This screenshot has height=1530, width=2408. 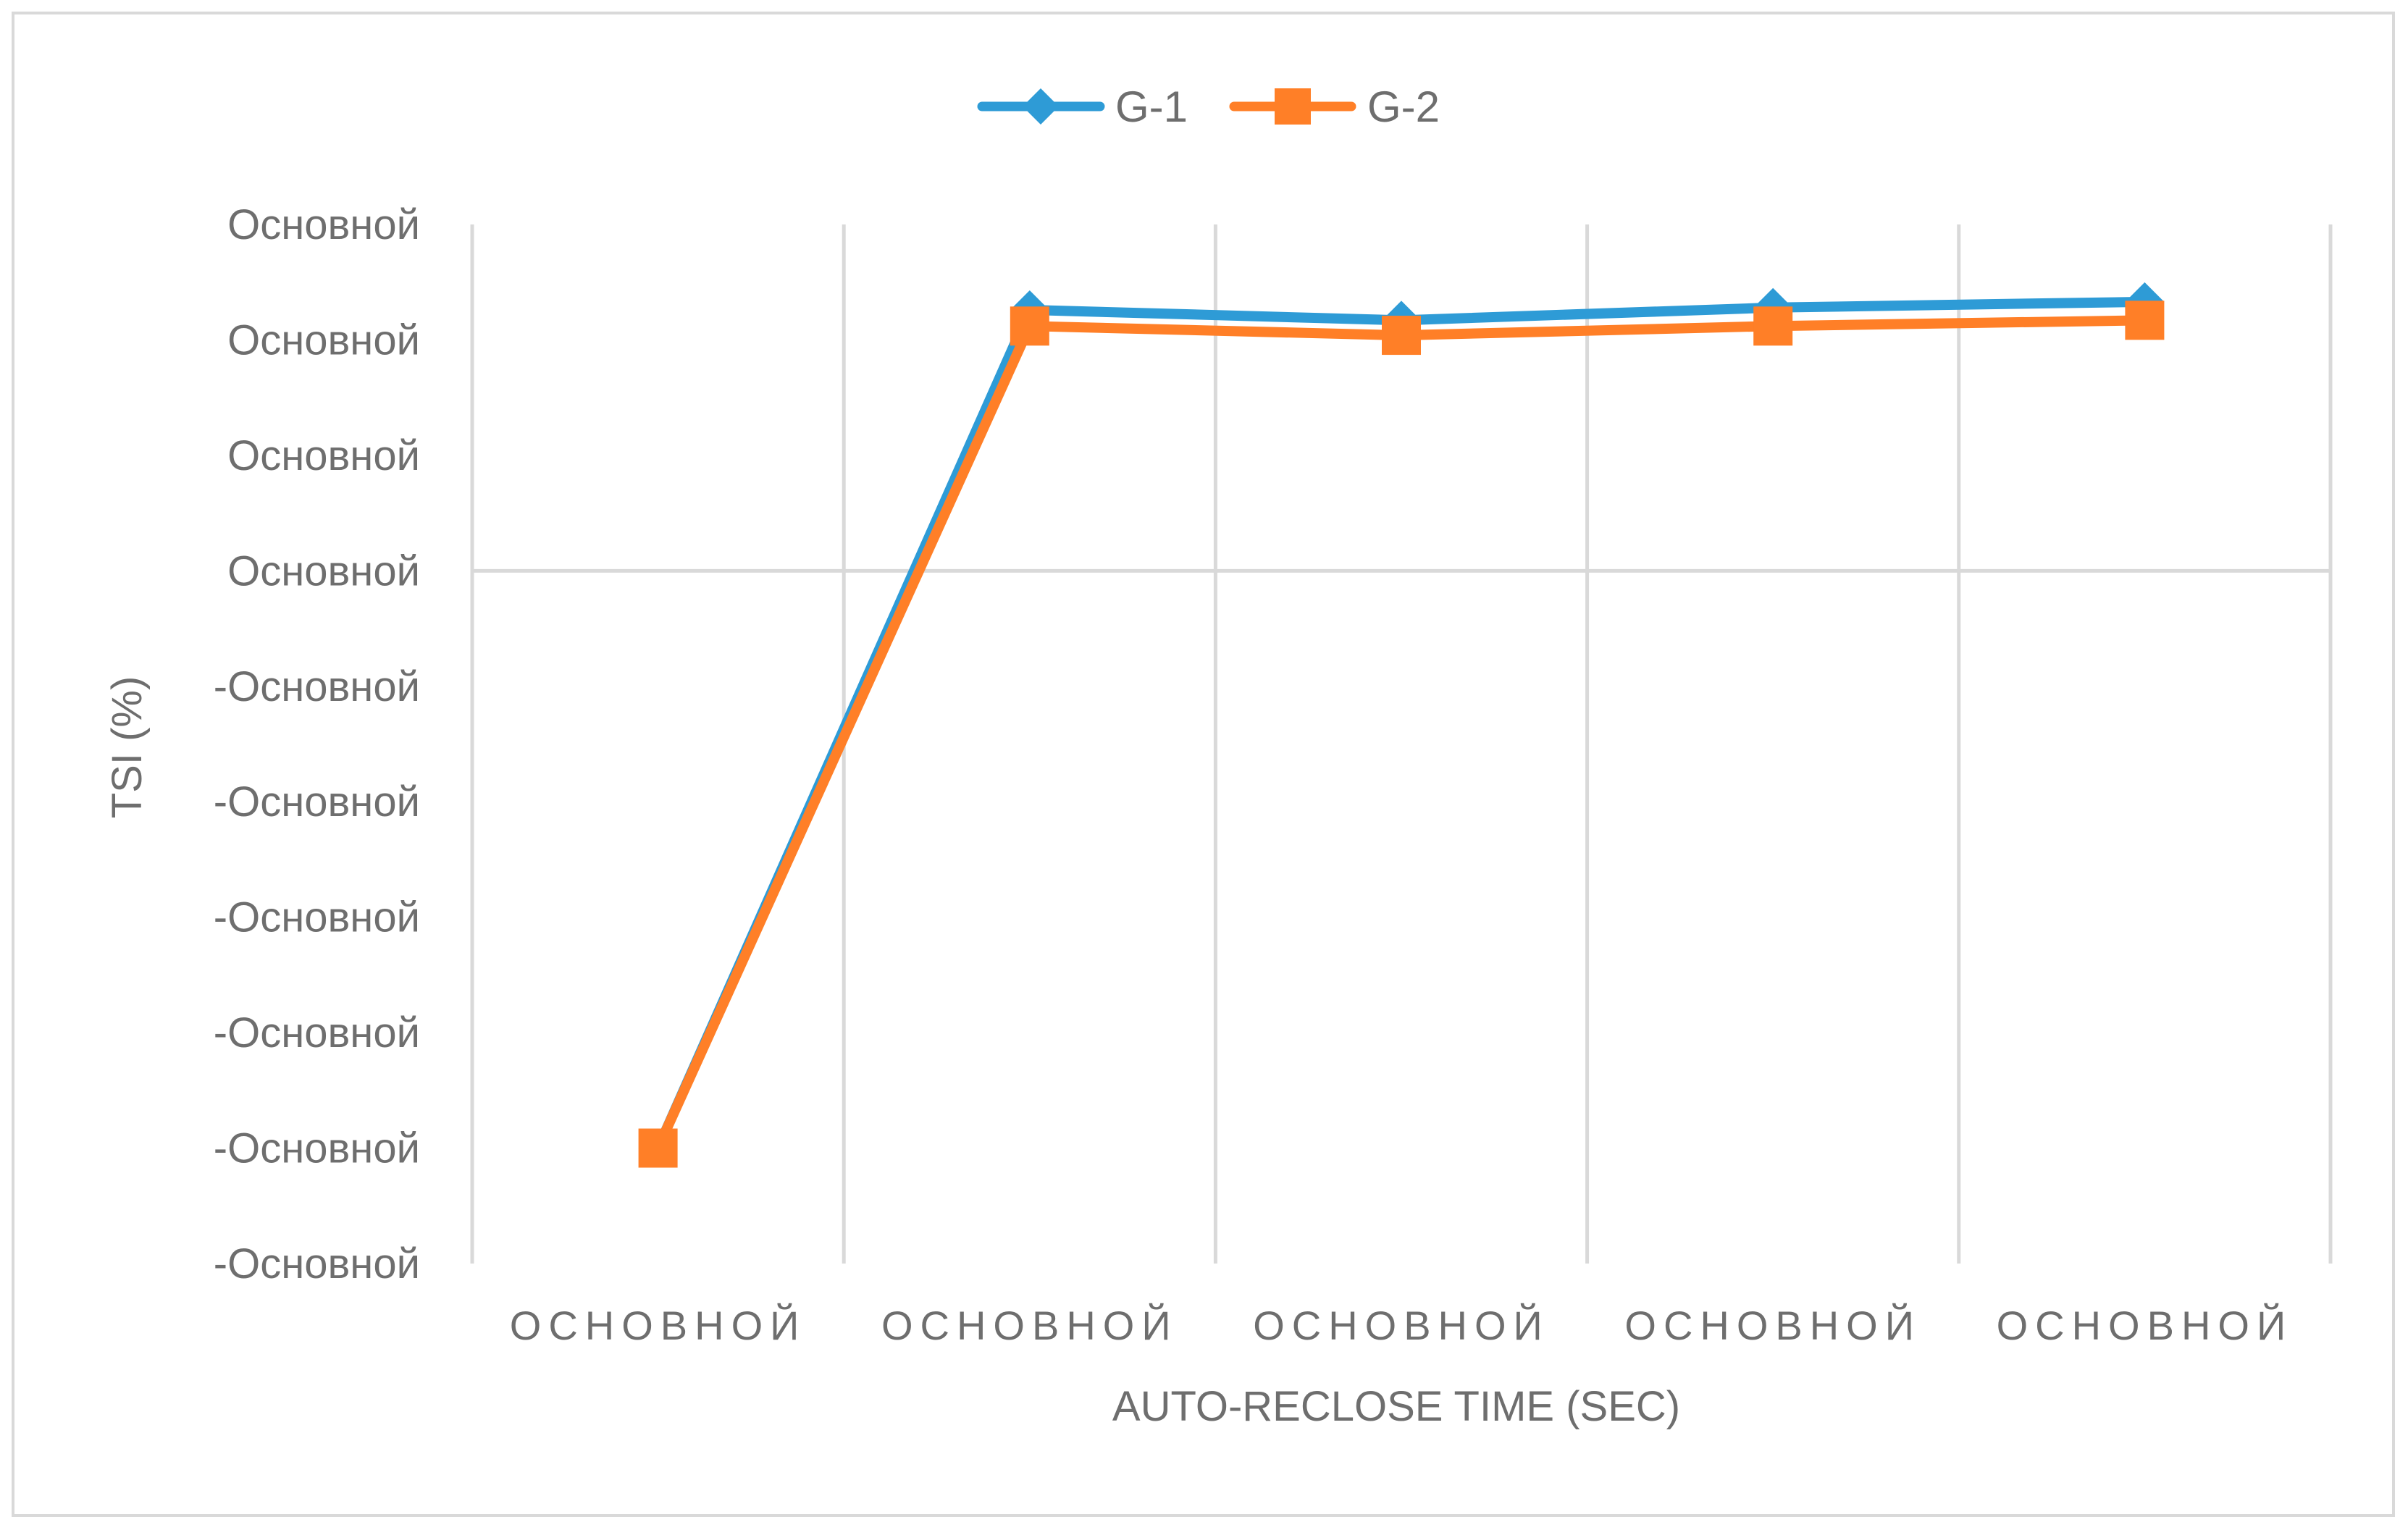 What do you see at coordinates (1082, 107) in the screenshot?
I see `legend-item-g1: G-1` at bounding box center [1082, 107].